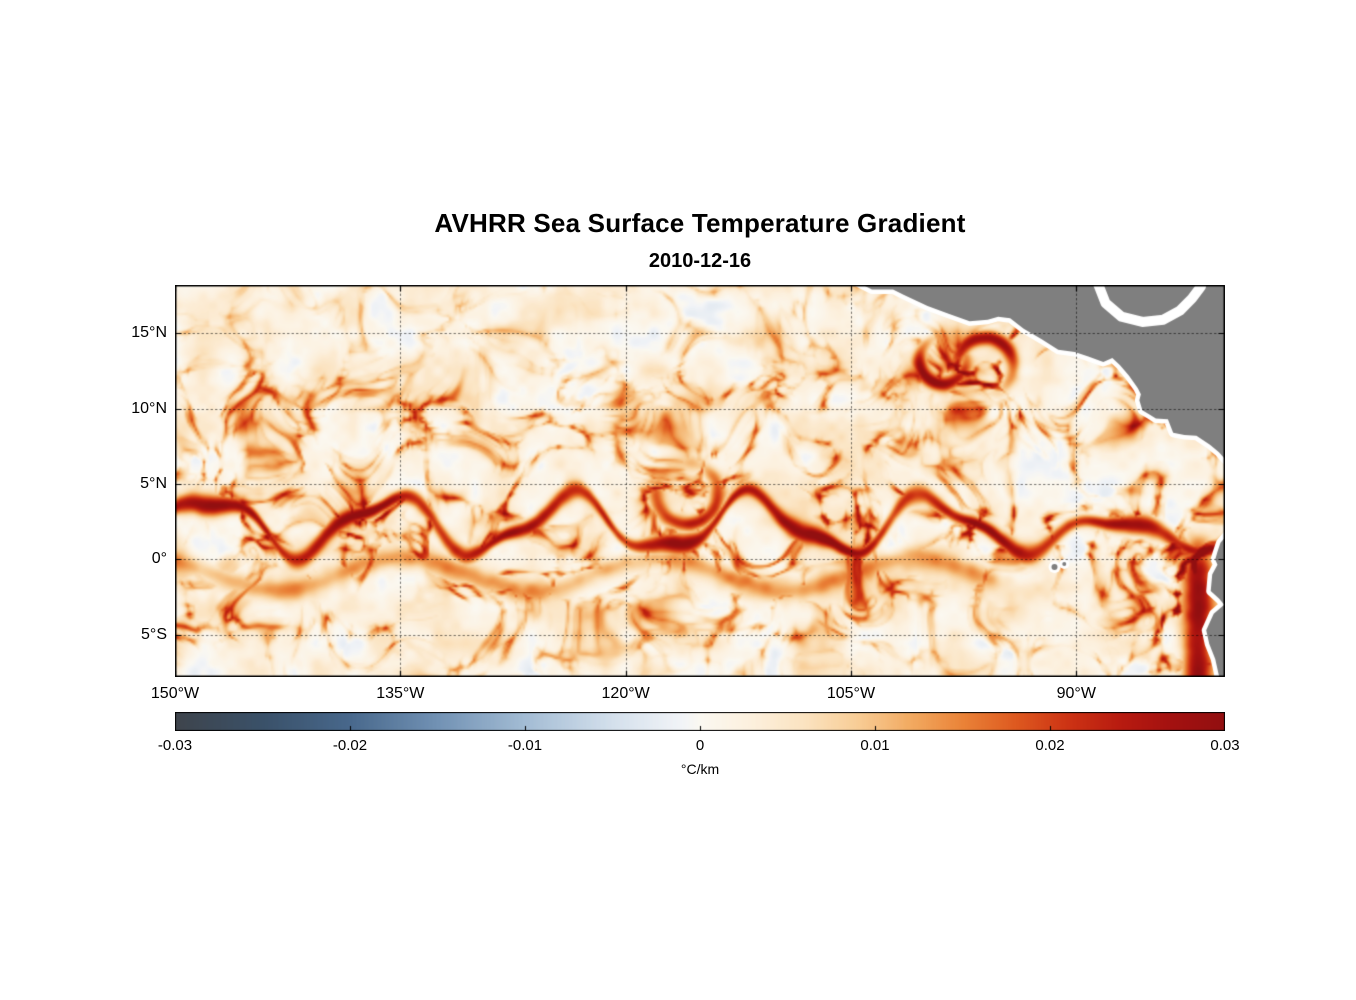 The width and height of the screenshot is (1356, 1000). Describe the element at coordinates (400, 693) in the screenshot. I see `x-axis-tick-label: 135°W` at that location.